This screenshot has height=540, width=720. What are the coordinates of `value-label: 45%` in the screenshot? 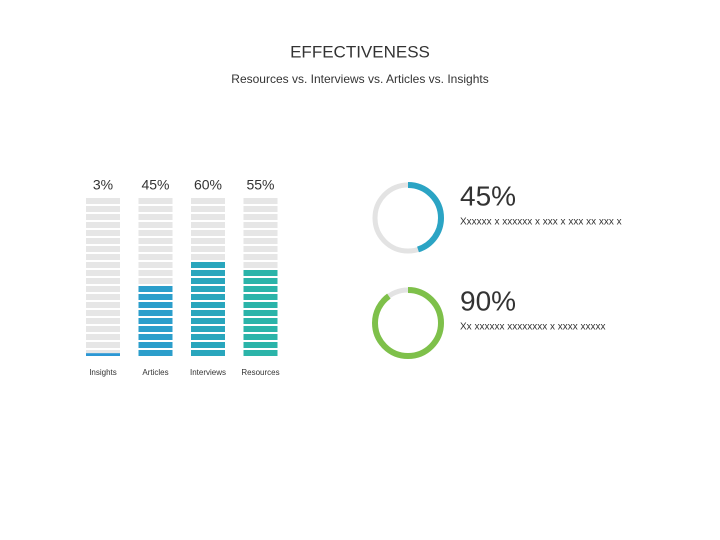 It's located at (155, 185).